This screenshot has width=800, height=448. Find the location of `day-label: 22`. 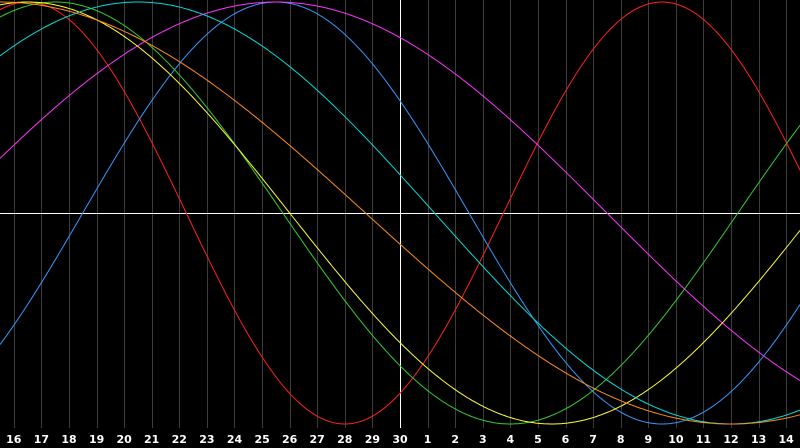

day-label: 22 is located at coordinates (179, 439).